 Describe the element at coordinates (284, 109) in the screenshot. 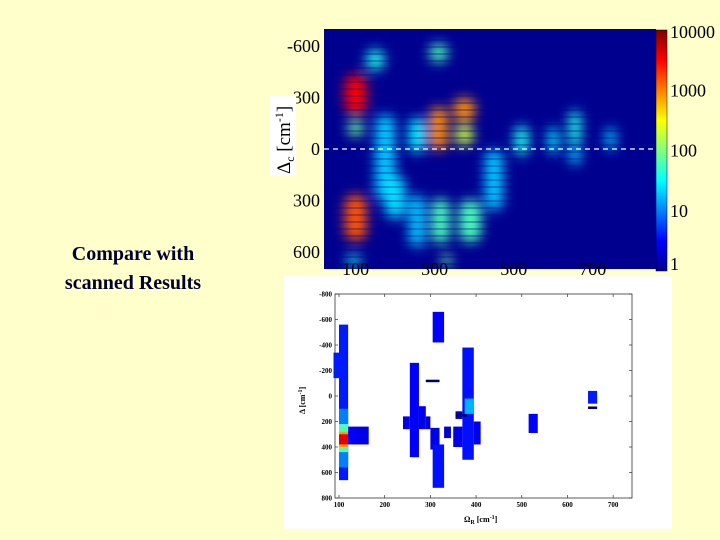

I see `y-axis-label-close: ]` at that location.